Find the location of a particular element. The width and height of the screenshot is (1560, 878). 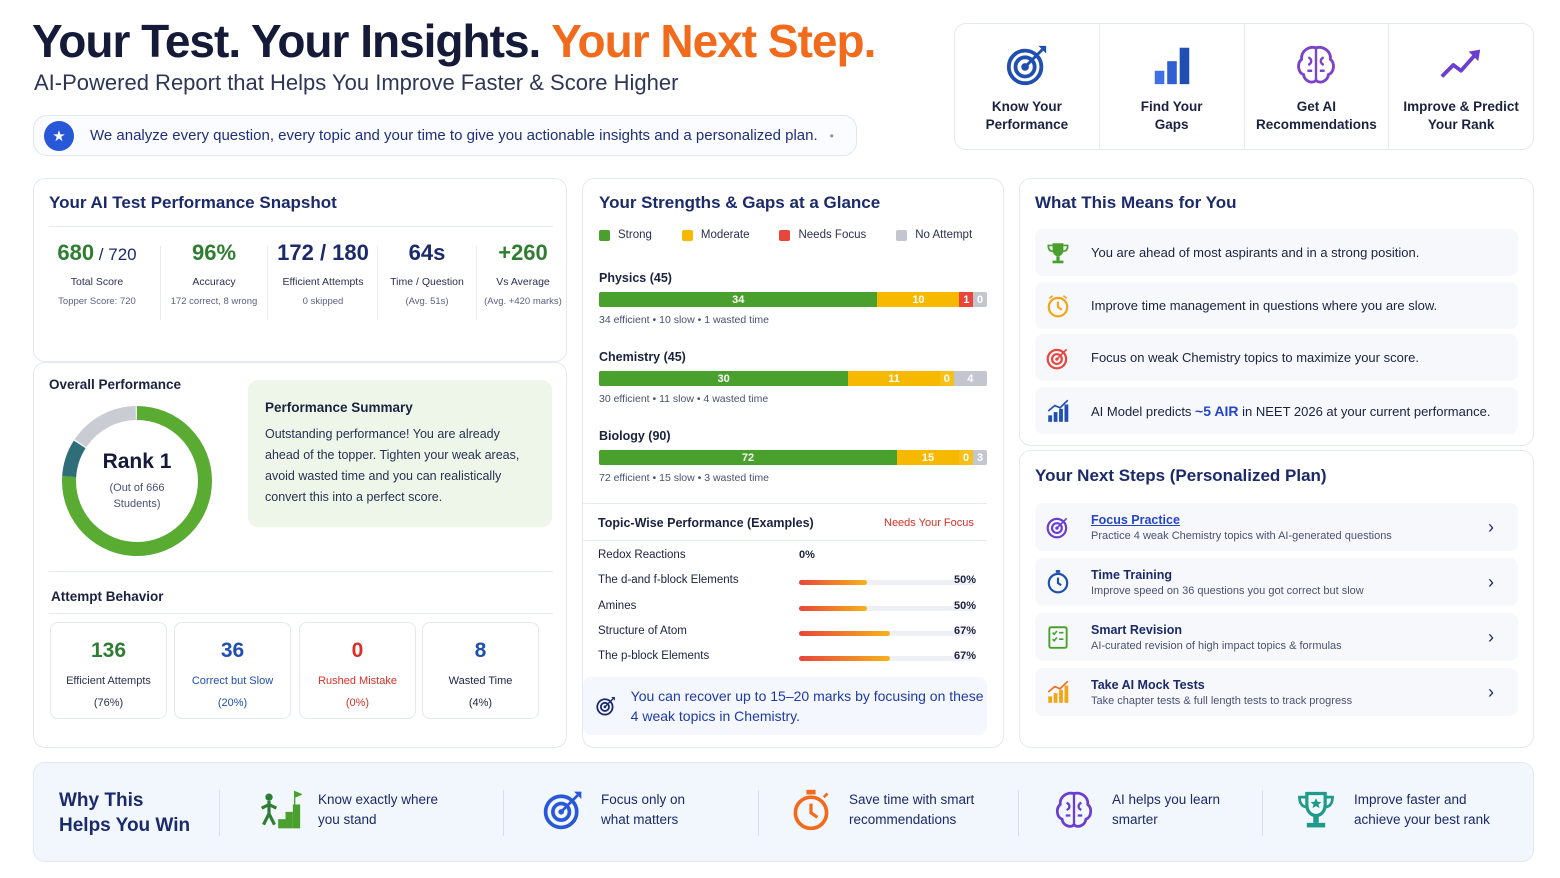

timer-icon is located at coordinates (1058, 582).